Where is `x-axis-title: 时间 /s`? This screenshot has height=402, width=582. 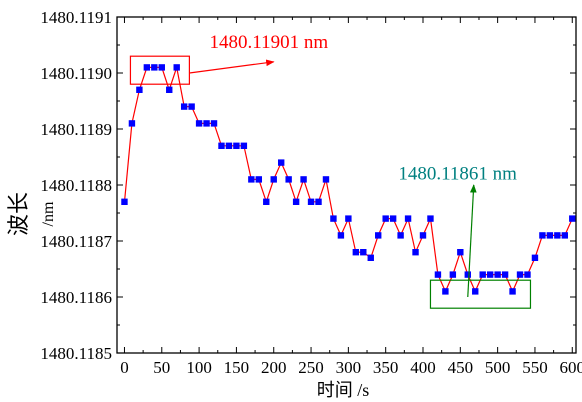
x-axis-title: 时间 /s is located at coordinates (343, 390).